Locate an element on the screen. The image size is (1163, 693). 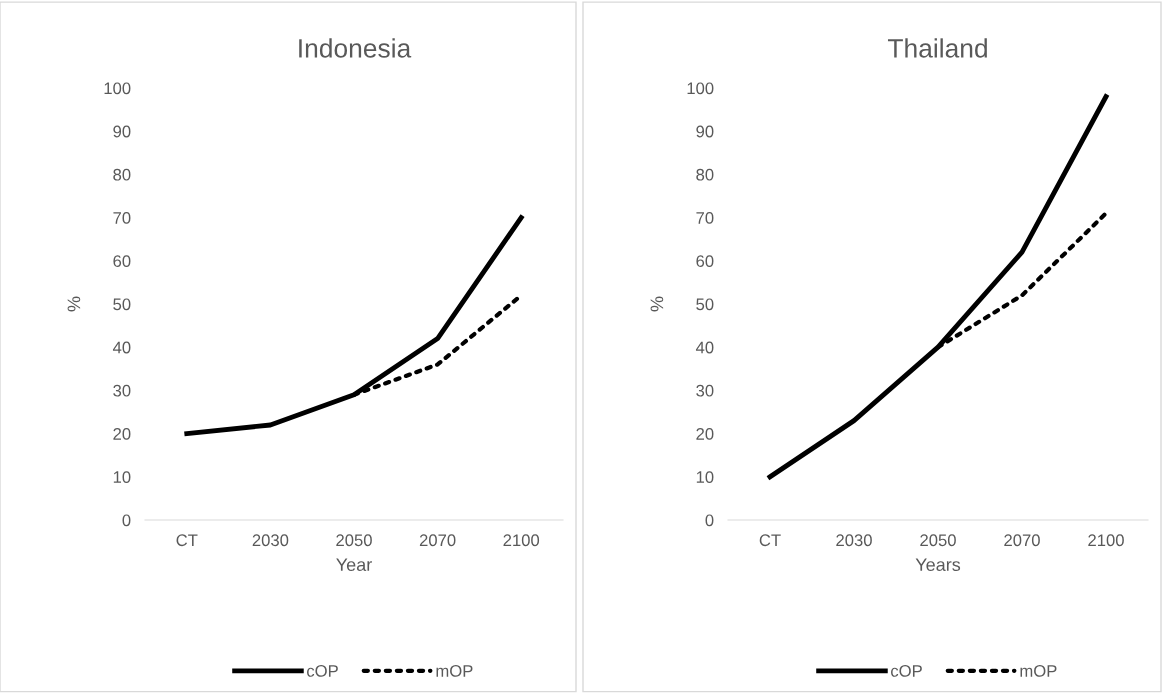
line-series is located at coordinates (354, 326).